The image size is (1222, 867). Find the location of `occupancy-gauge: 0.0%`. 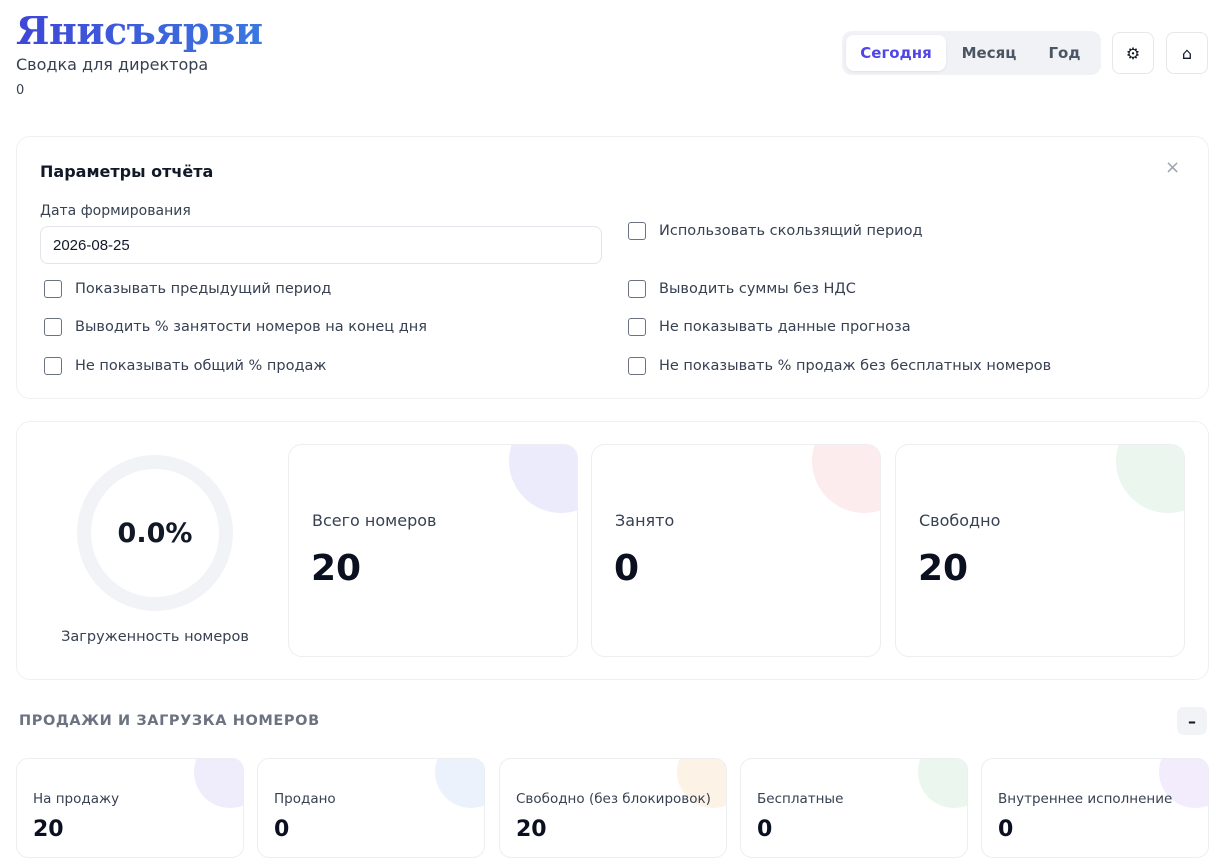

occupancy-gauge: 0.0% is located at coordinates (155, 533).